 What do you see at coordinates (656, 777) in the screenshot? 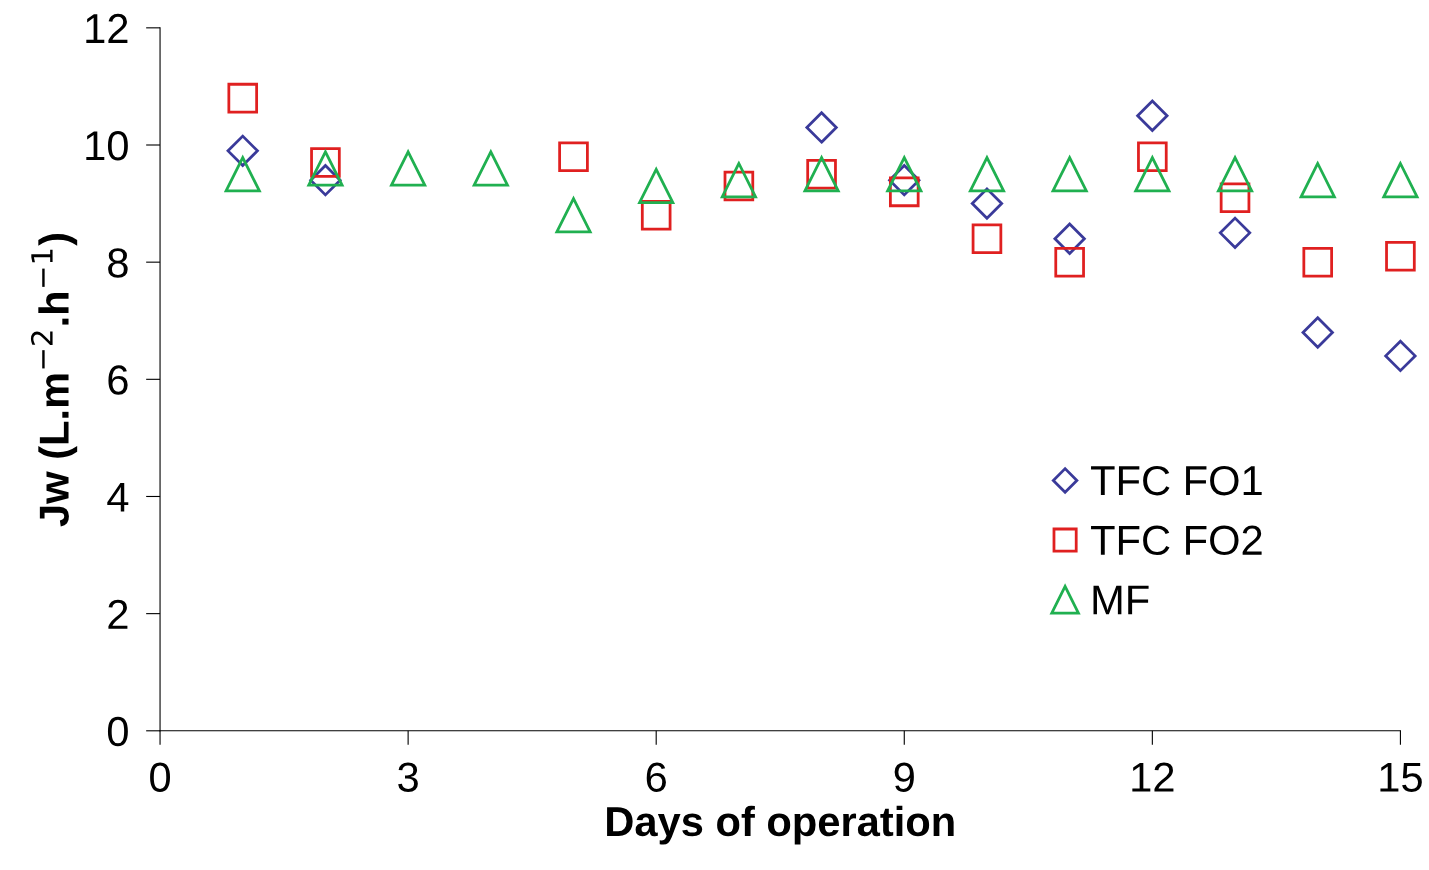
I see `x-tick-label: 6` at bounding box center [656, 777].